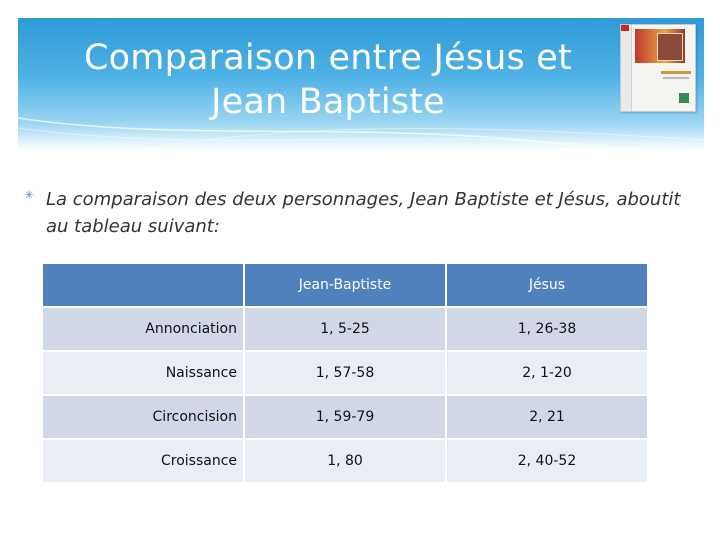 The height and width of the screenshot is (540, 720). I want to click on table-cell: 2, 1-20, so click(547, 373).